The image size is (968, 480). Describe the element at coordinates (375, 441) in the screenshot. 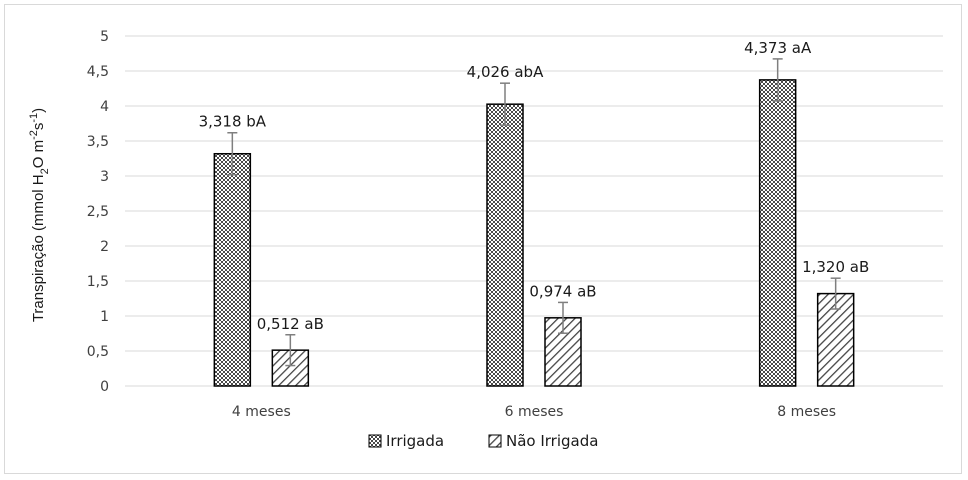

I see `legend-swatch-irrigada` at that location.